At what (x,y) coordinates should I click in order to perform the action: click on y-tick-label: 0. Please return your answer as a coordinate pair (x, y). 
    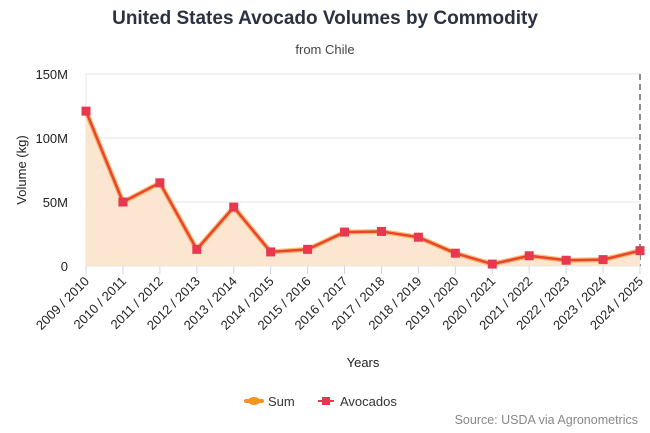
    Looking at the image, I should click on (64, 266).